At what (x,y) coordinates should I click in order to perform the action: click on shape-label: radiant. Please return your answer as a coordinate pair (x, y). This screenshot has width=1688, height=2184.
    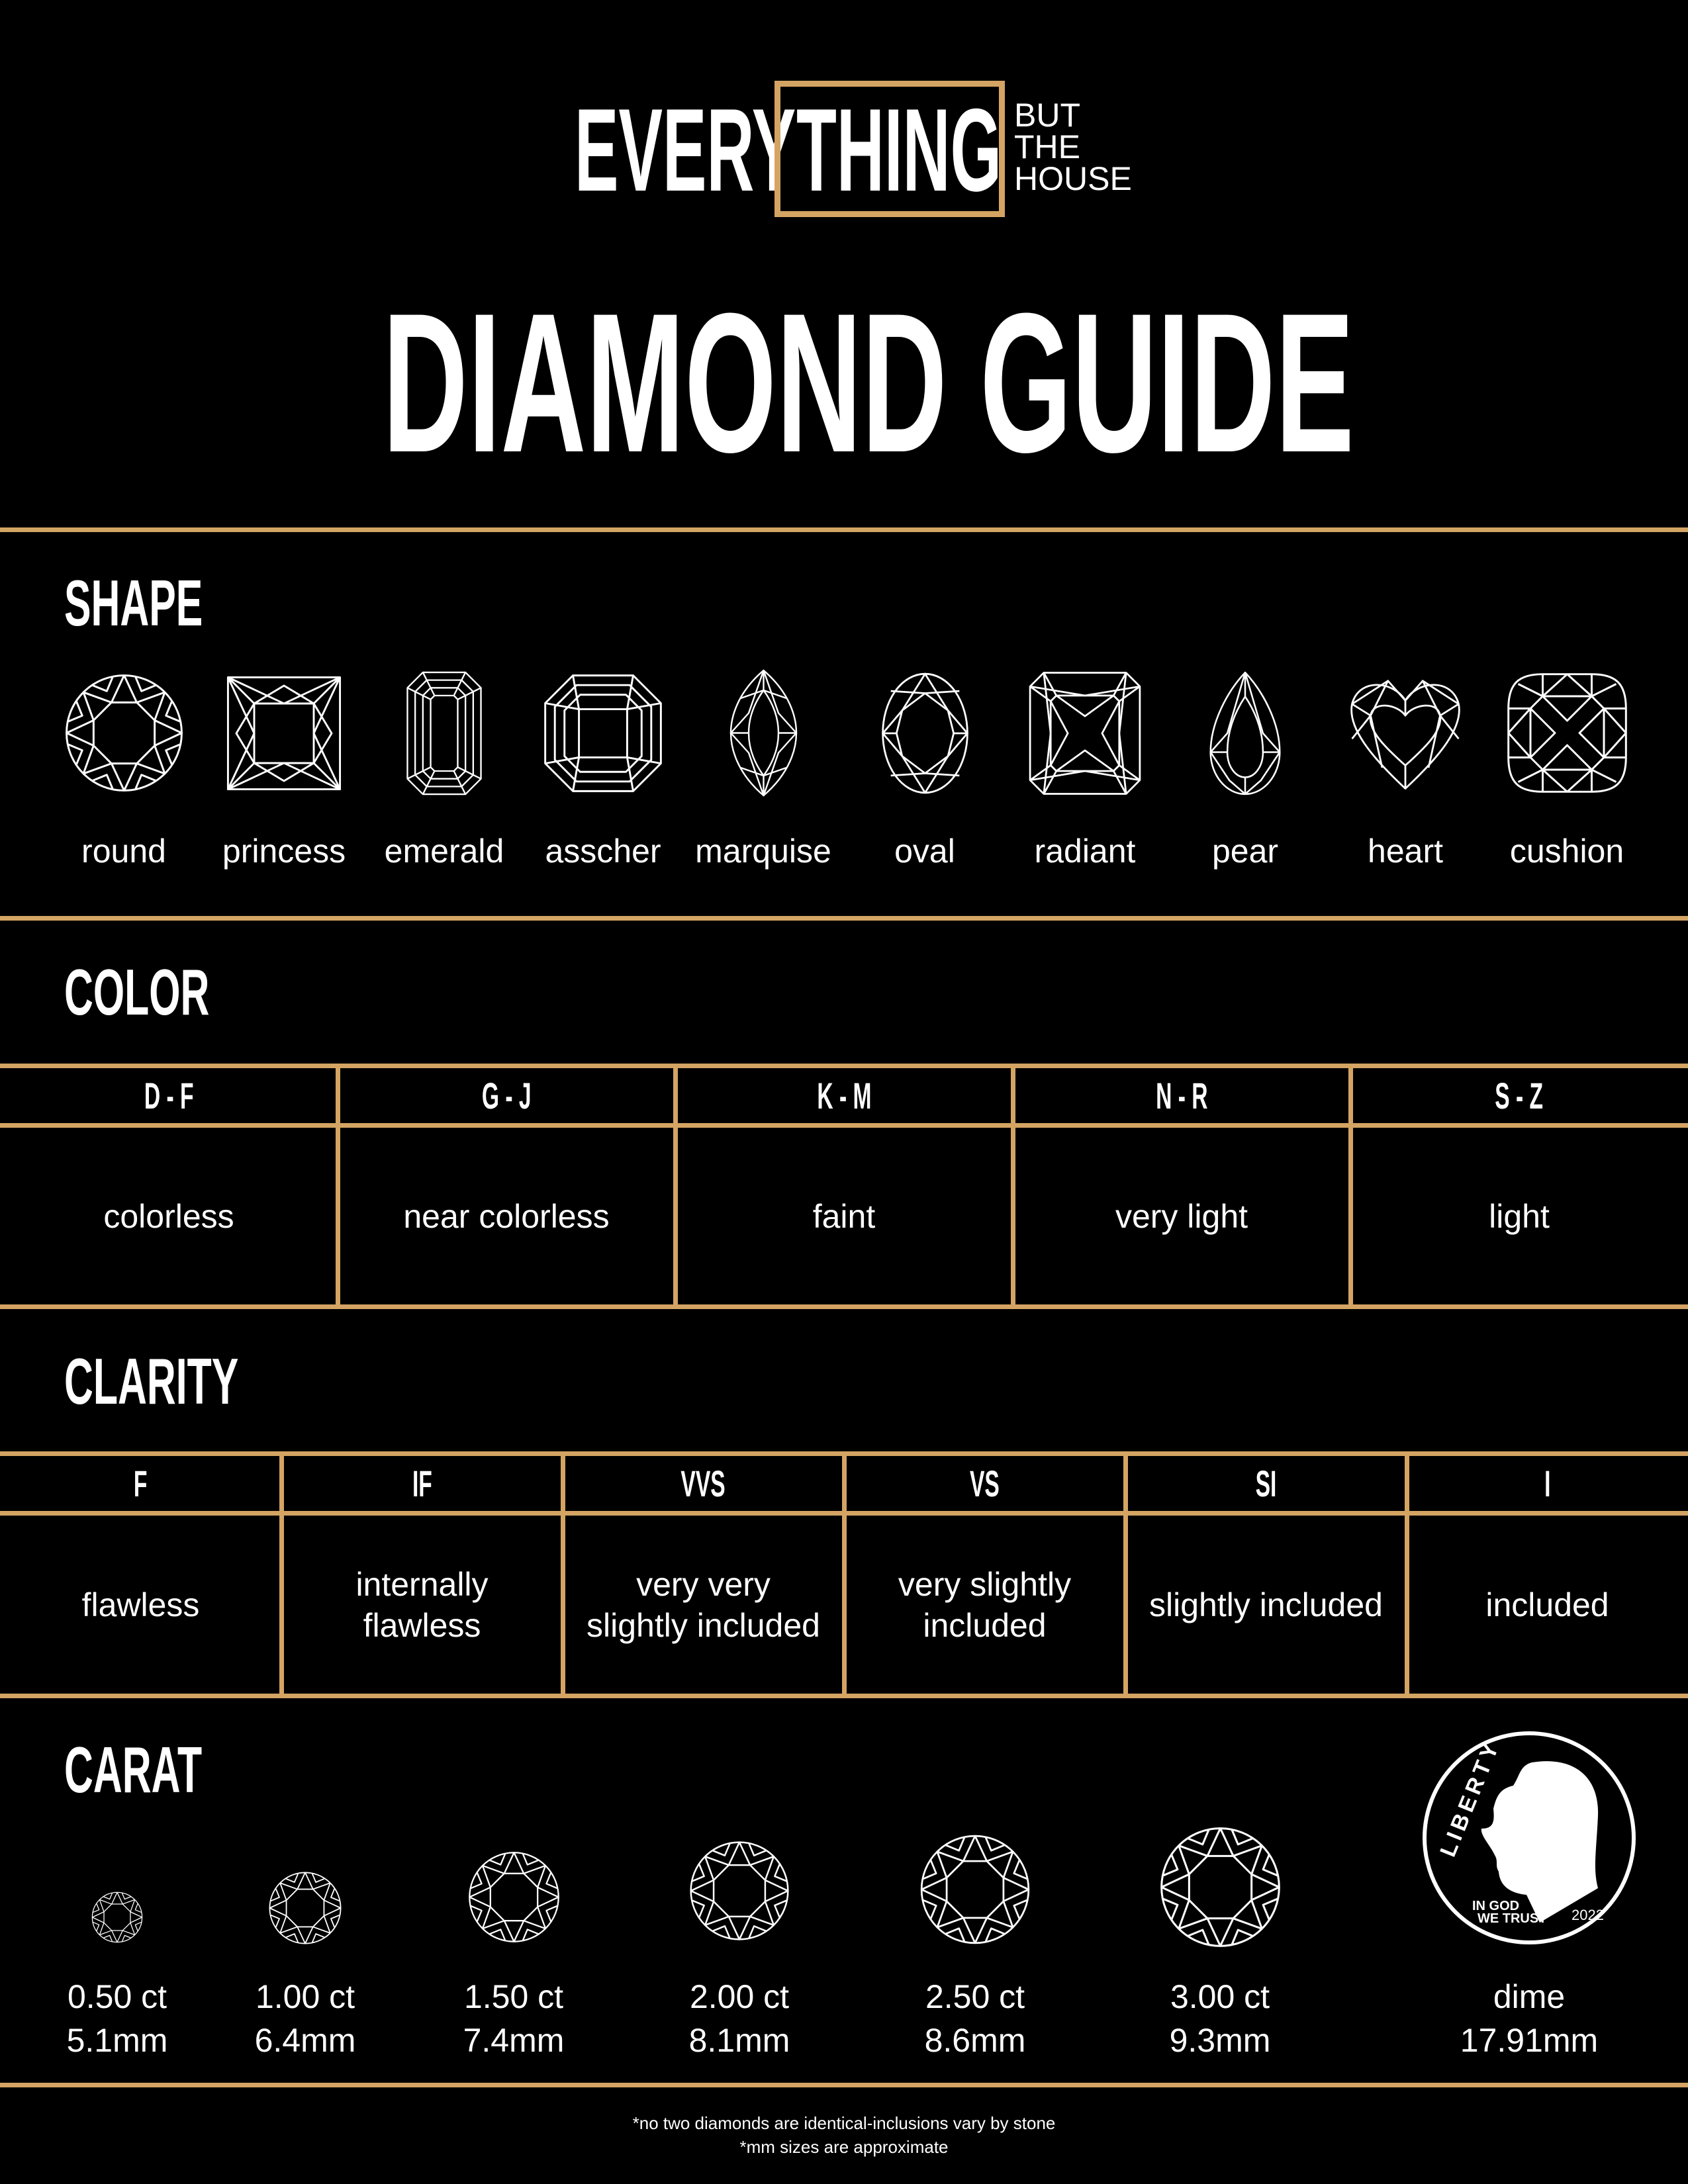
    Looking at the image, I should click on (1085, 852).